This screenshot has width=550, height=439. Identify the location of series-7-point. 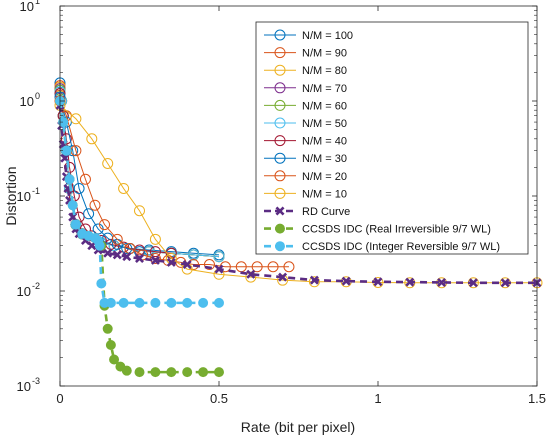
(155, 252).